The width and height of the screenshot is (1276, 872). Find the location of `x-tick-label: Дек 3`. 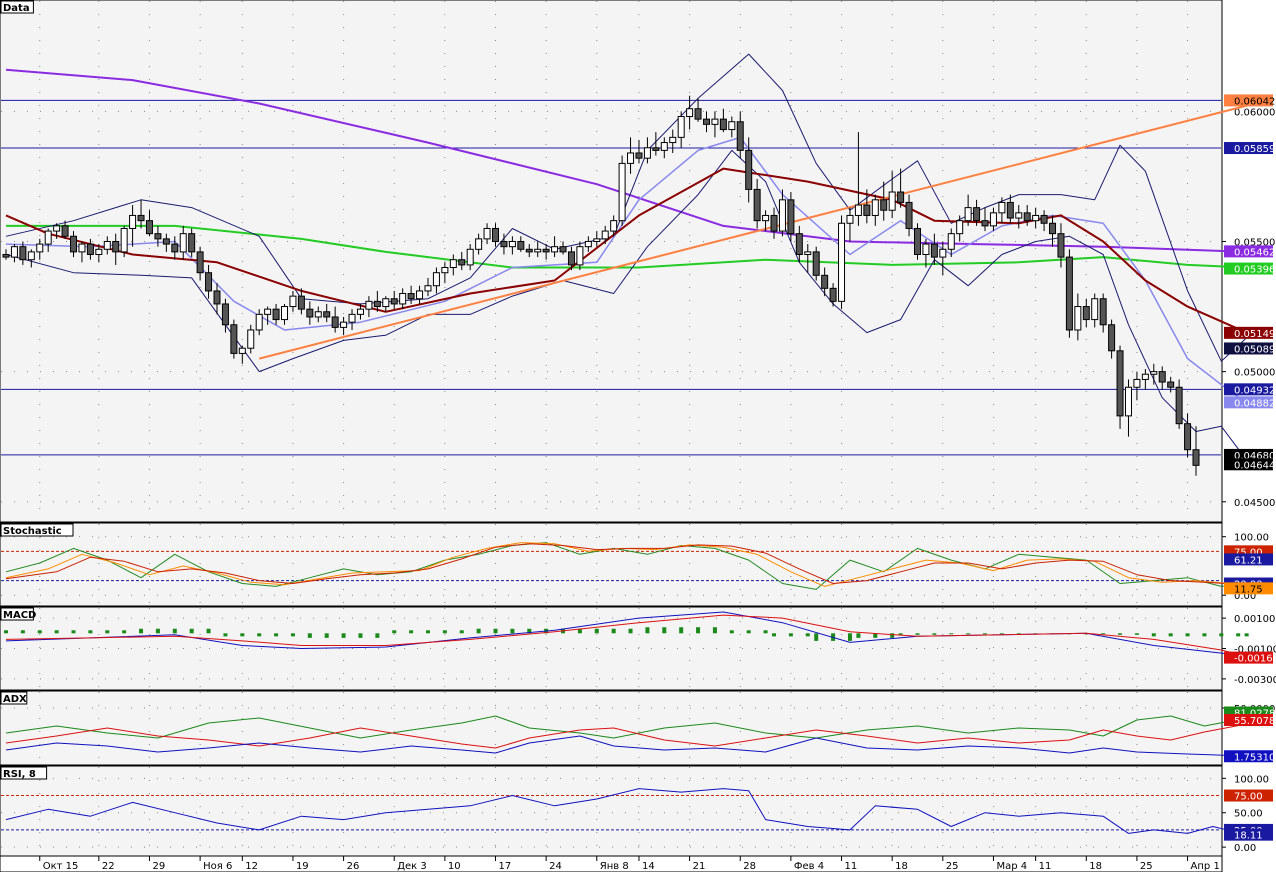

x-tick-label: Дек 3 is located at coordinates (412, 866).